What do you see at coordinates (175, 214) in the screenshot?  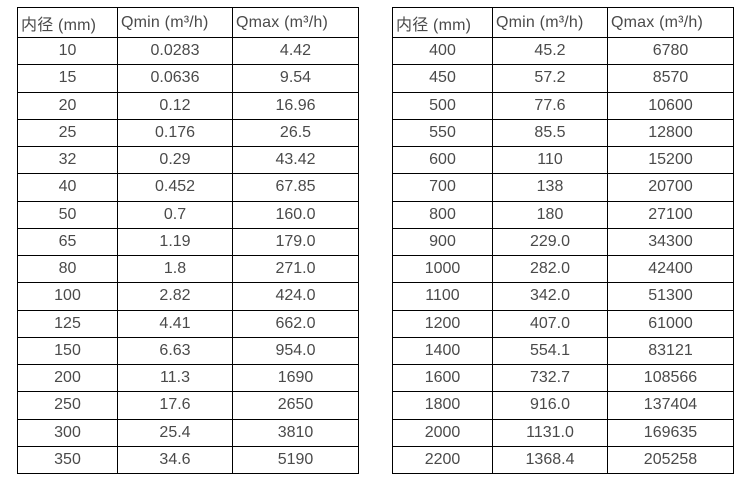 I see `table-cell: 0.7` at bounding box center [175, 214].